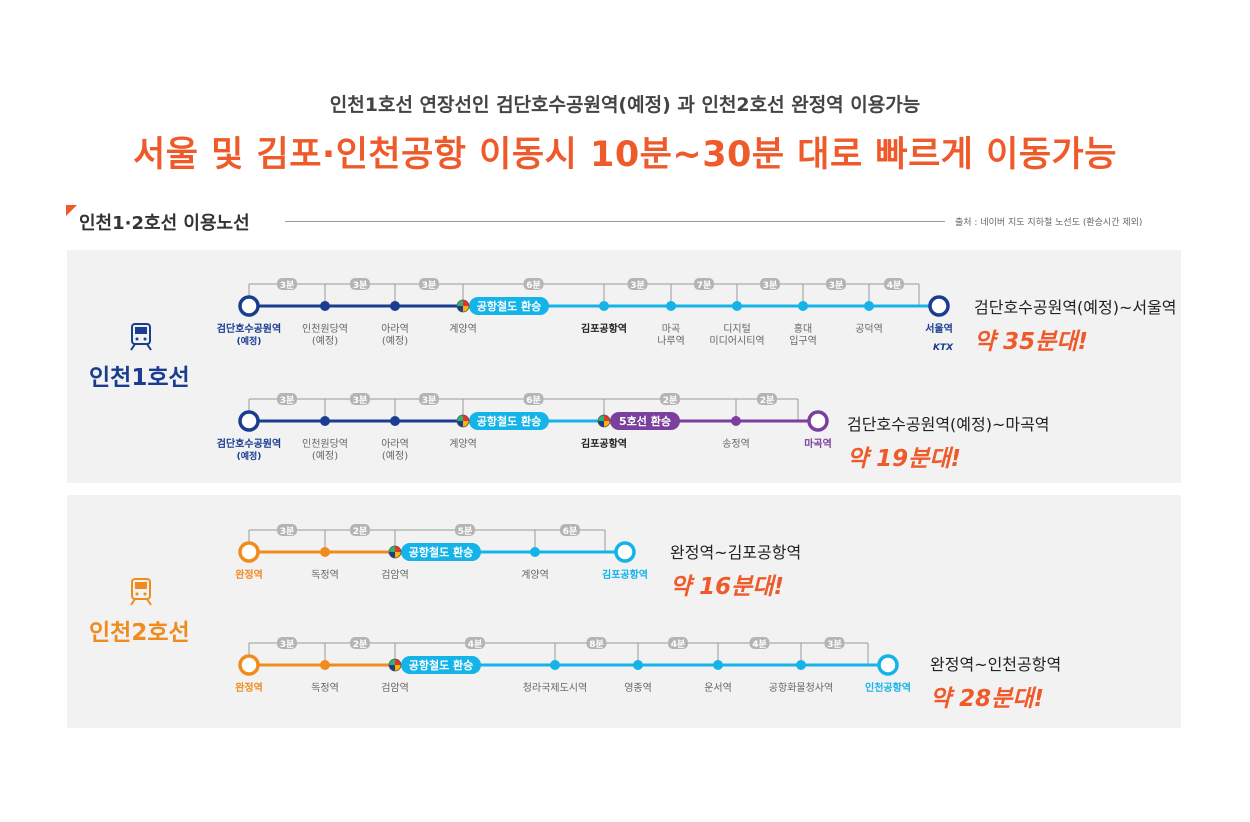  I want to click on station-label-line: 김포공항역, so click(604, 328).